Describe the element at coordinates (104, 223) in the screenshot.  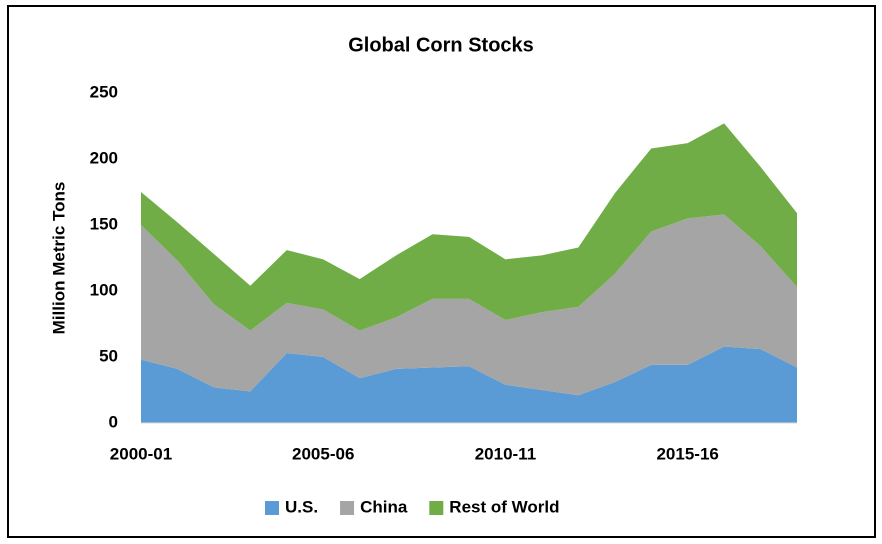
I see `y-tick-label: 150` at that location.